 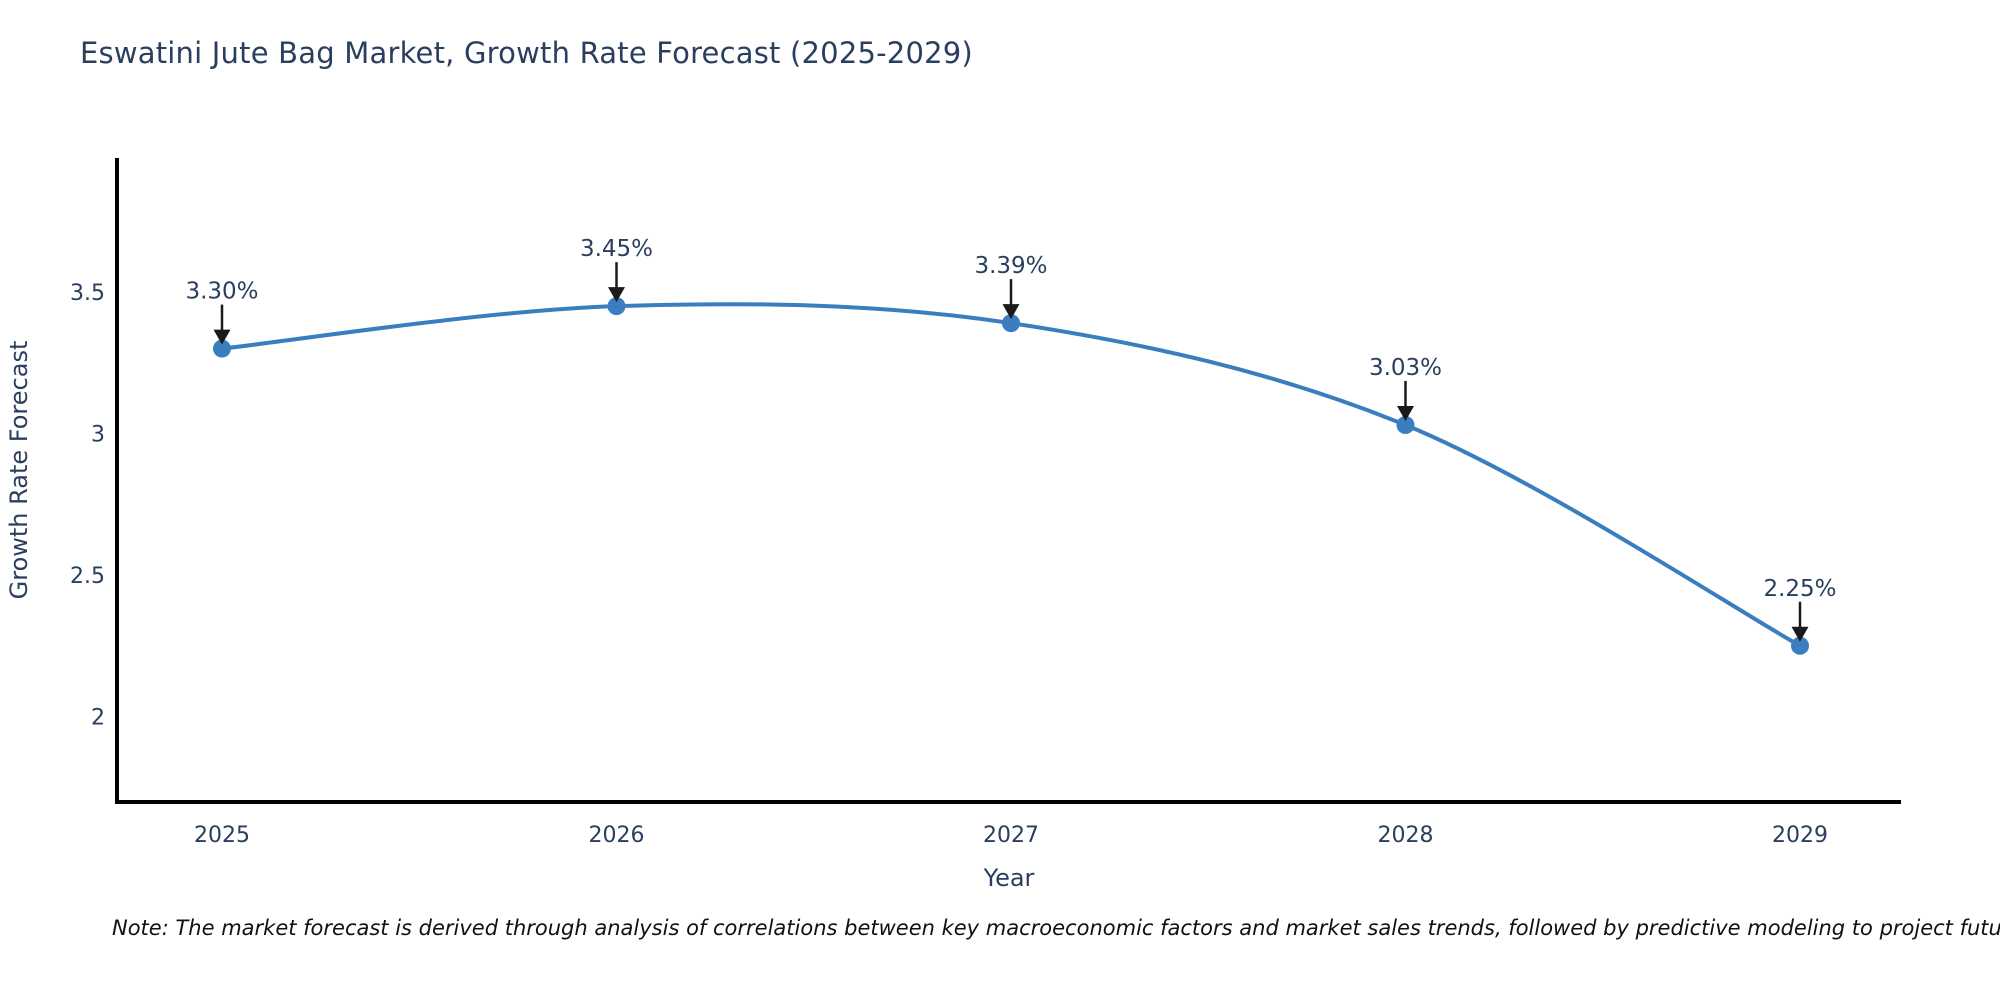 What do you see at coordinates (1800, 835) in the screenshot?
I see `x-tick-label: 2029` at bounding box center [1800, 835].